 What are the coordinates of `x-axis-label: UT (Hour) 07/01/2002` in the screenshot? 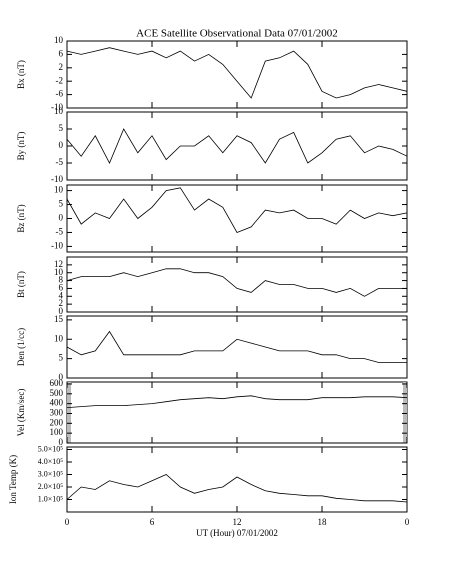 It's located at (237, 533).